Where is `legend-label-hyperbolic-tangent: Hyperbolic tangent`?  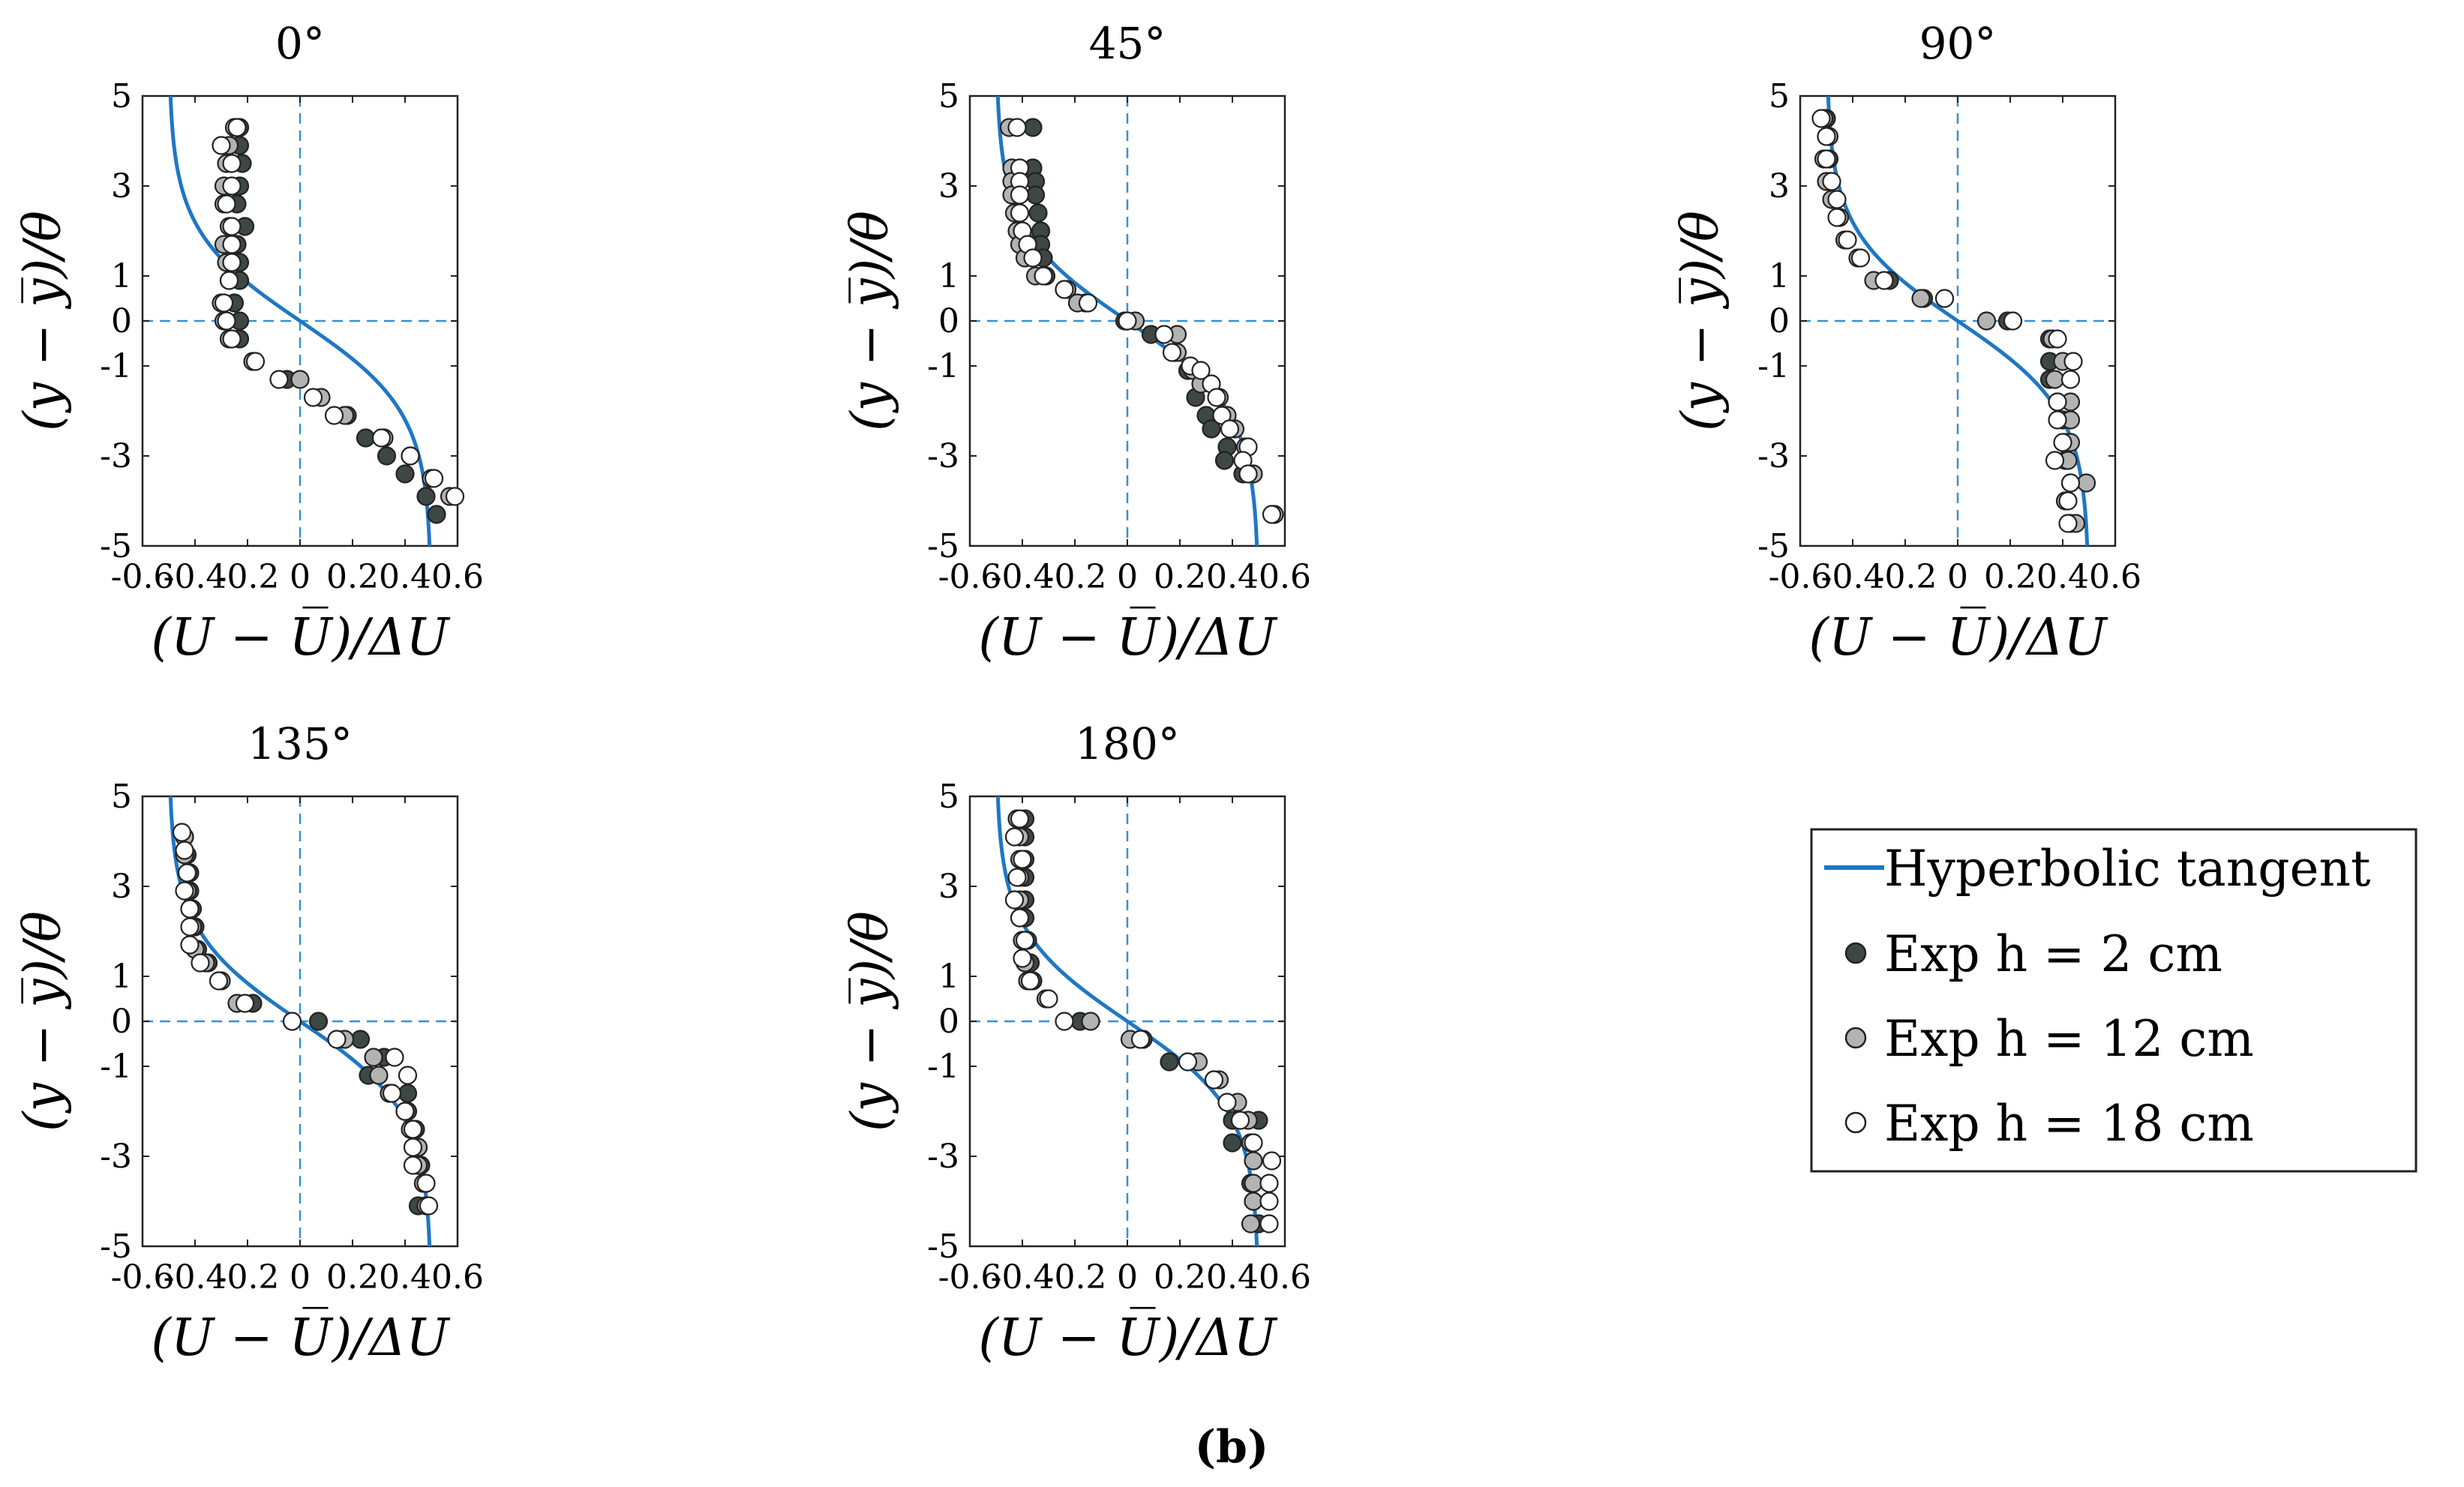
legend-label-hyperbolic-tangent: Hyperbolic tangent is located at coordinates (2127, 869).